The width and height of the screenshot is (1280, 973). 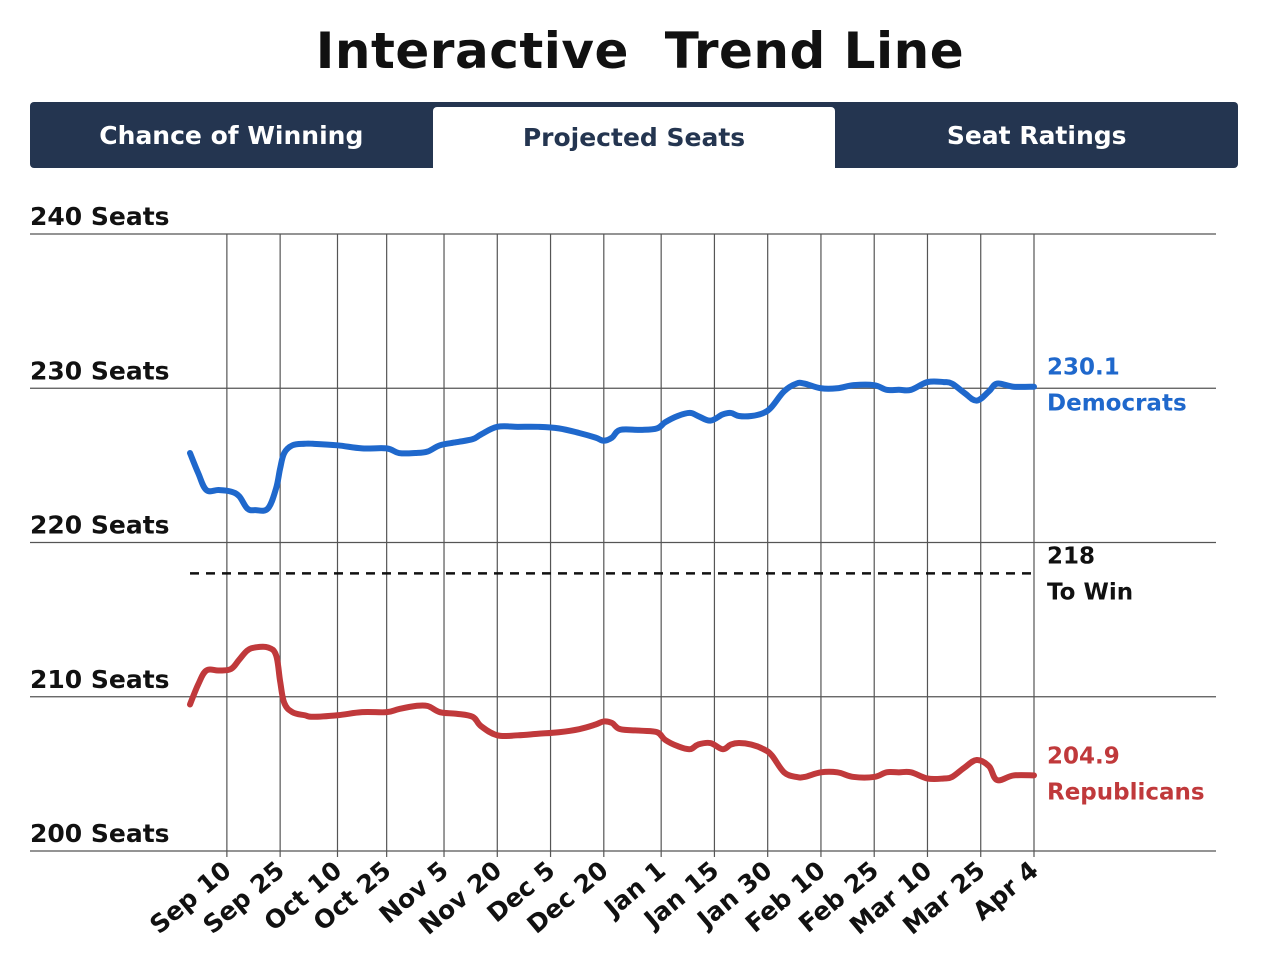 I want to click on end-label-democrats: Democrats, so click(x=1117, y=404).